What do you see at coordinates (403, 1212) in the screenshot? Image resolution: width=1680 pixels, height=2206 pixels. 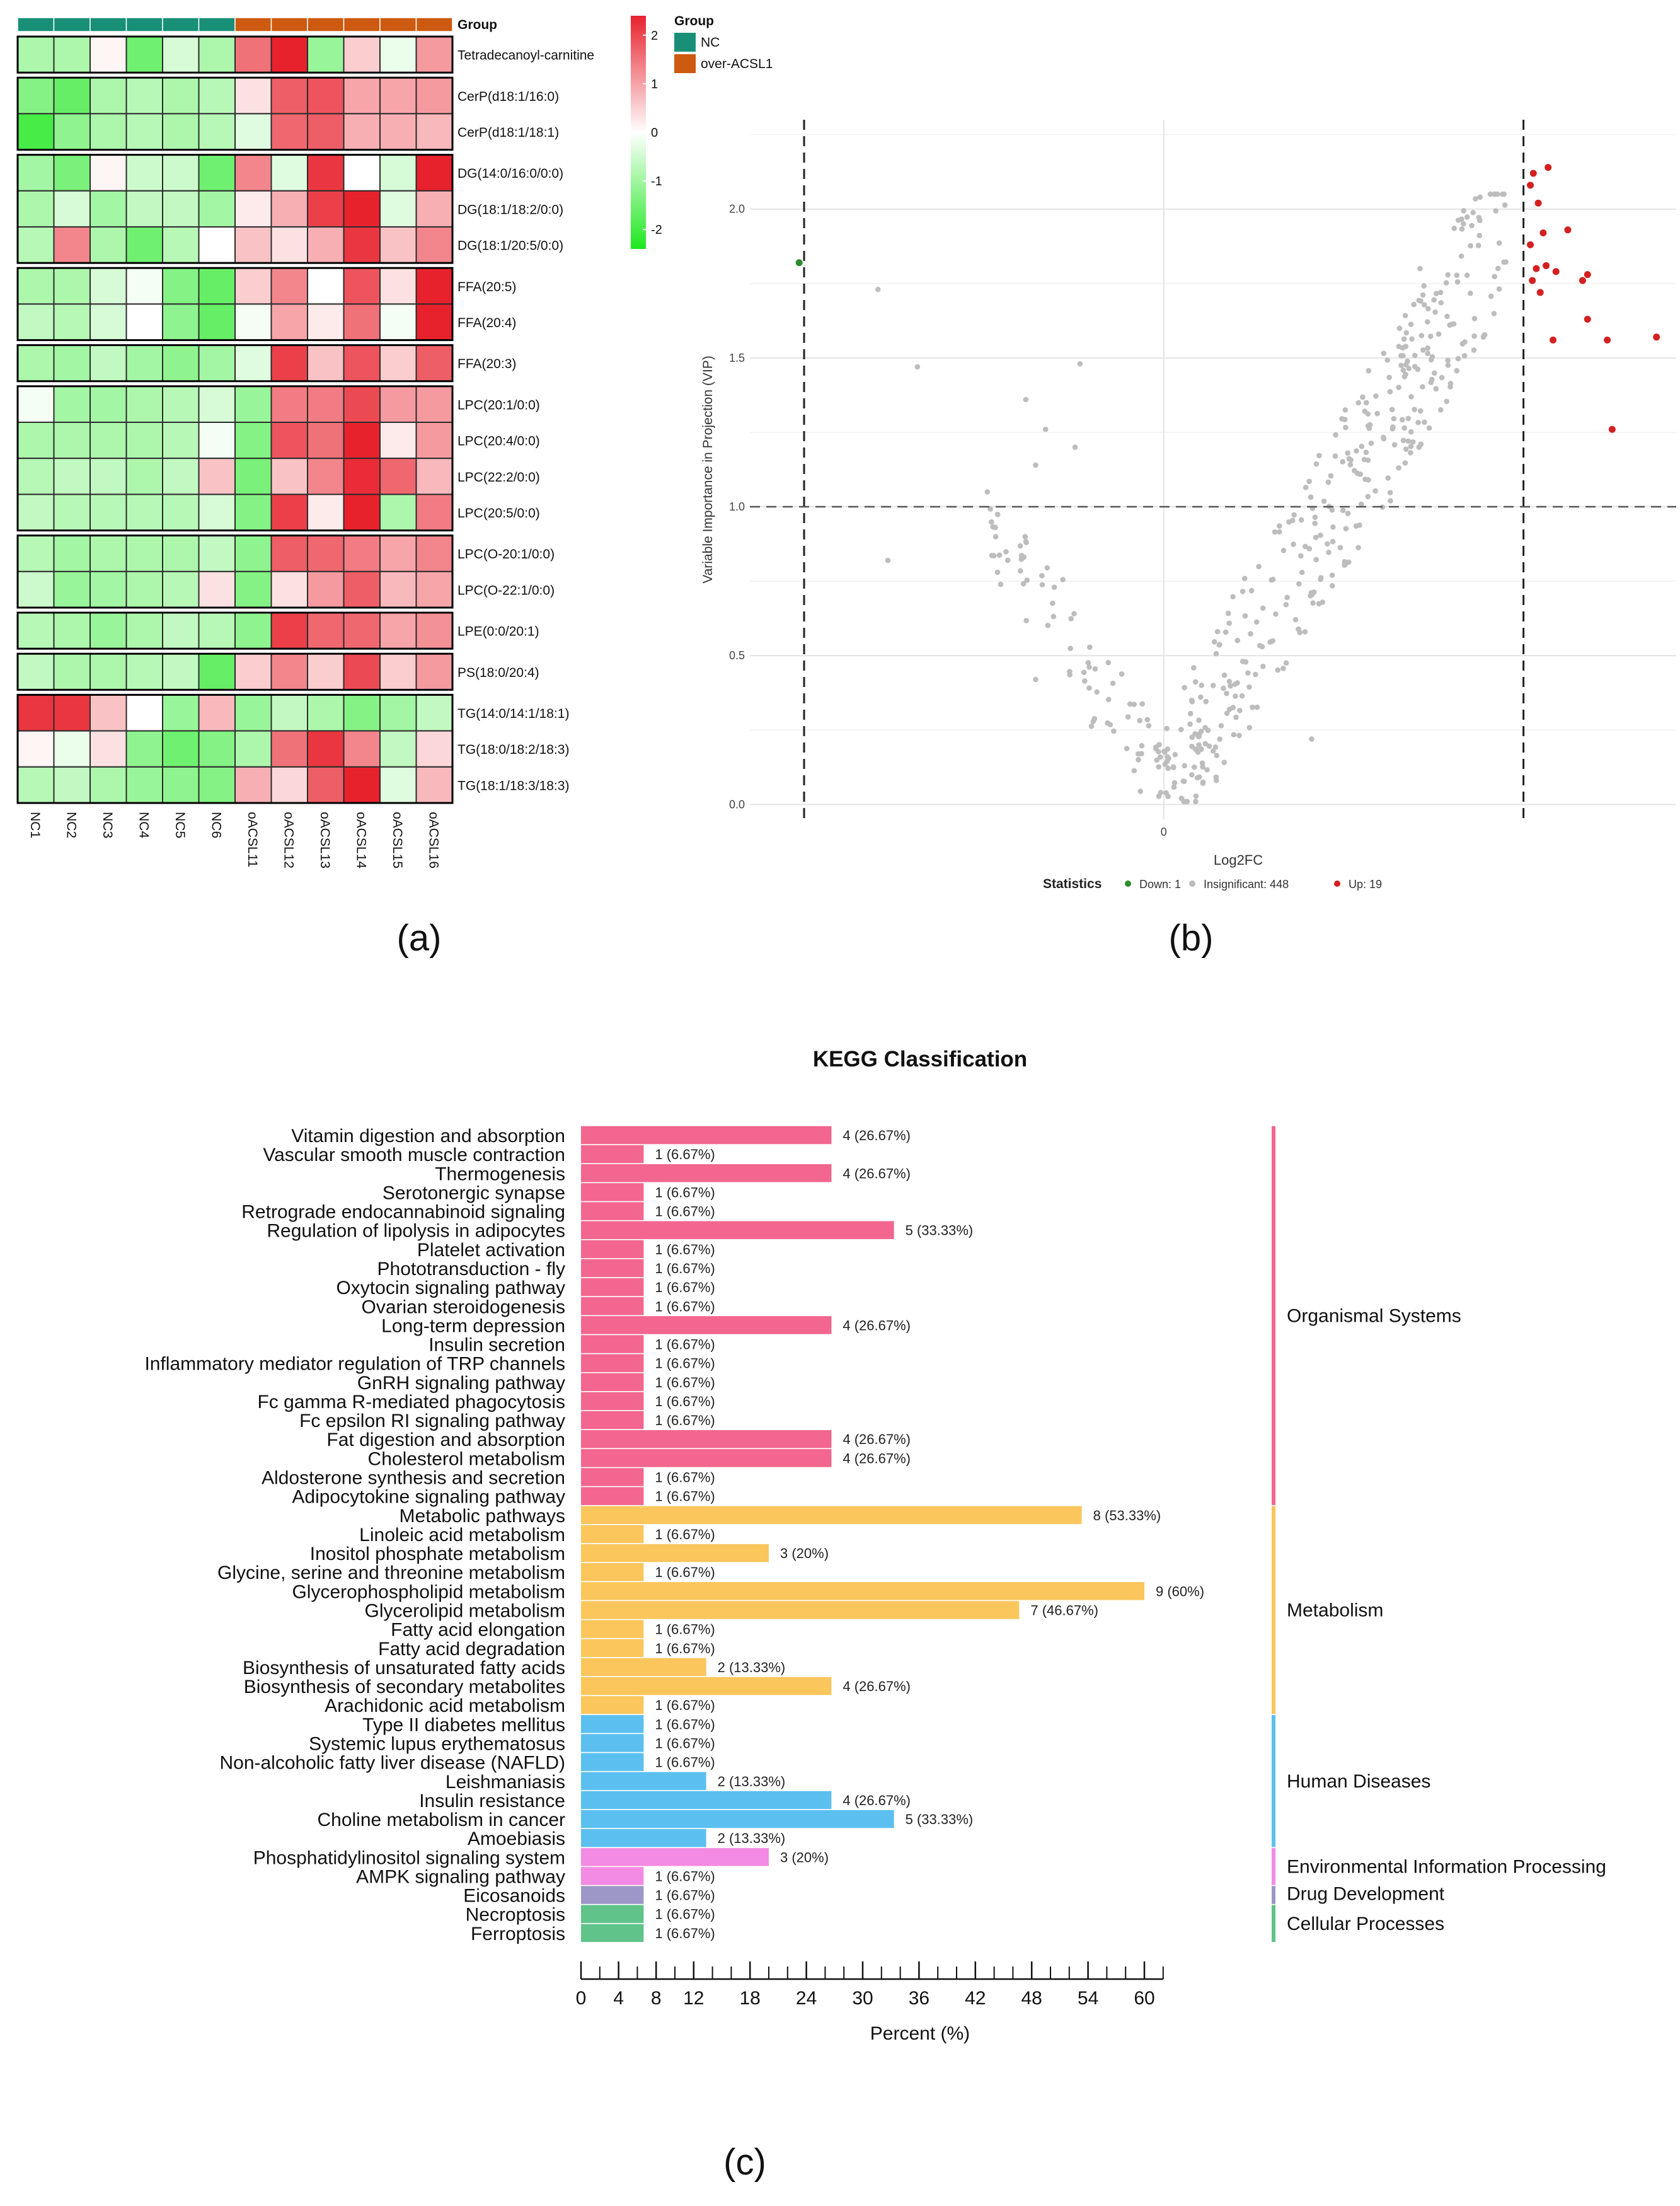 I see `kegg-category-label: Retrograde endocannabinoid signaling` at bounding box center [403, 1212].